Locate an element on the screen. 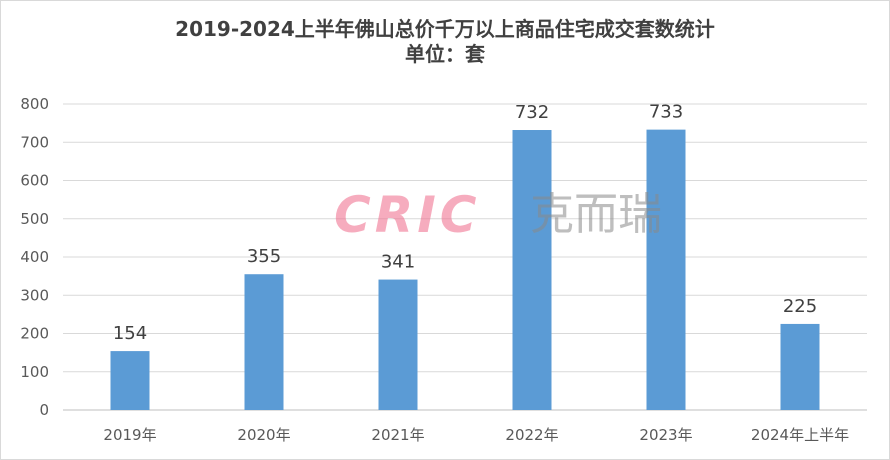 The image size is (890, 460). y-tick-label: 200 is located at coordinates (34, 334).